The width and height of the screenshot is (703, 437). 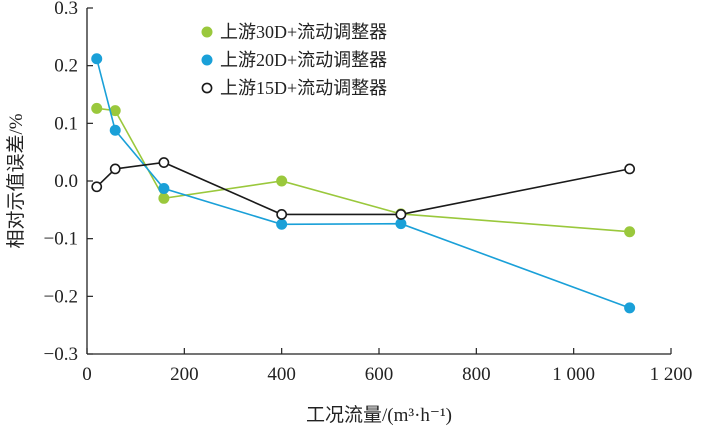 What do you see at coordinates (379, 374) in the screenshot?
I see `x-tick-label: 600` at bounding box center [379, 374].